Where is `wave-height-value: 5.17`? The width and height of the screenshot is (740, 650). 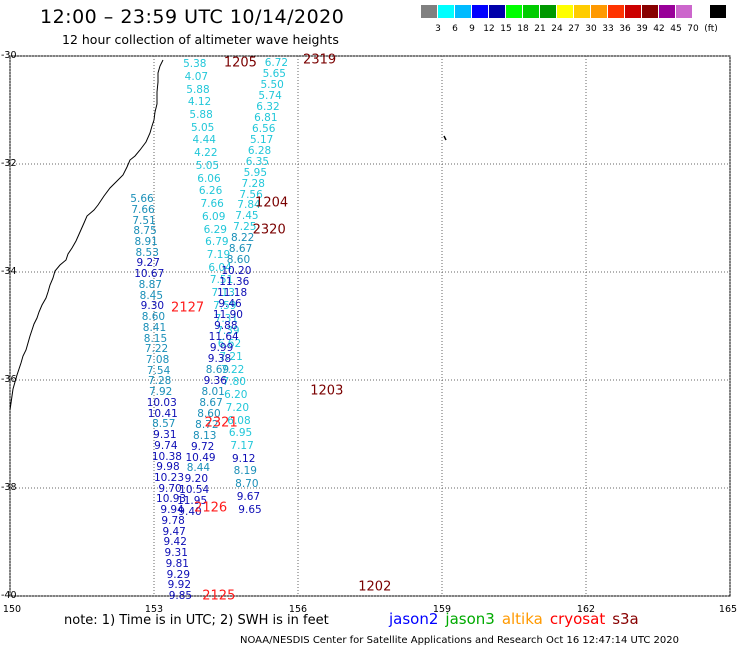 wave-height-value: 5.17 is located at coordinates (261, 139).